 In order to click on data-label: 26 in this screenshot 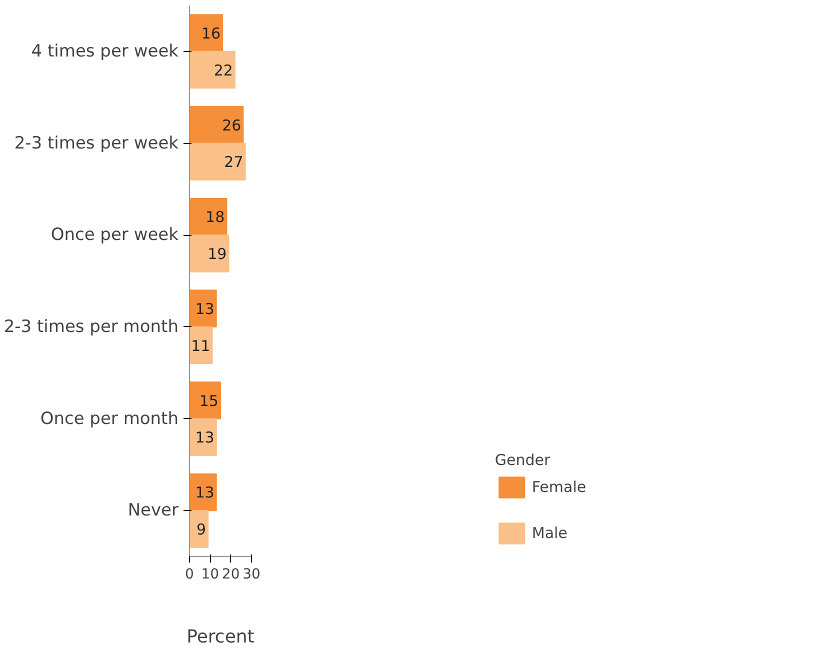, I will do `click(232, 125)`.